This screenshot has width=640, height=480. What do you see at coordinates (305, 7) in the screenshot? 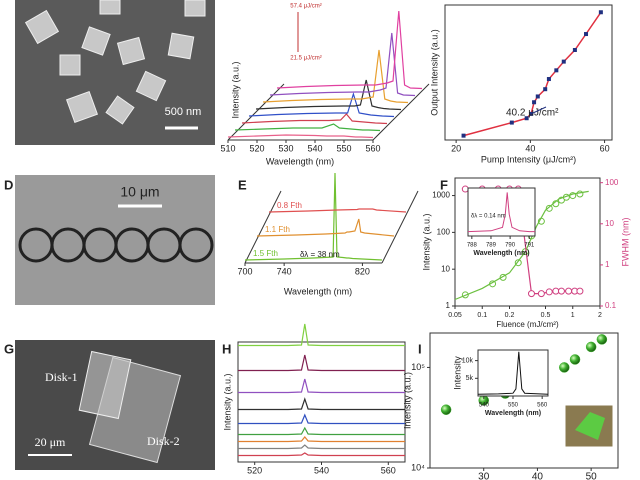
I see `annotation: 57.4 μJ/cm²` at bounding box center [305, 7].